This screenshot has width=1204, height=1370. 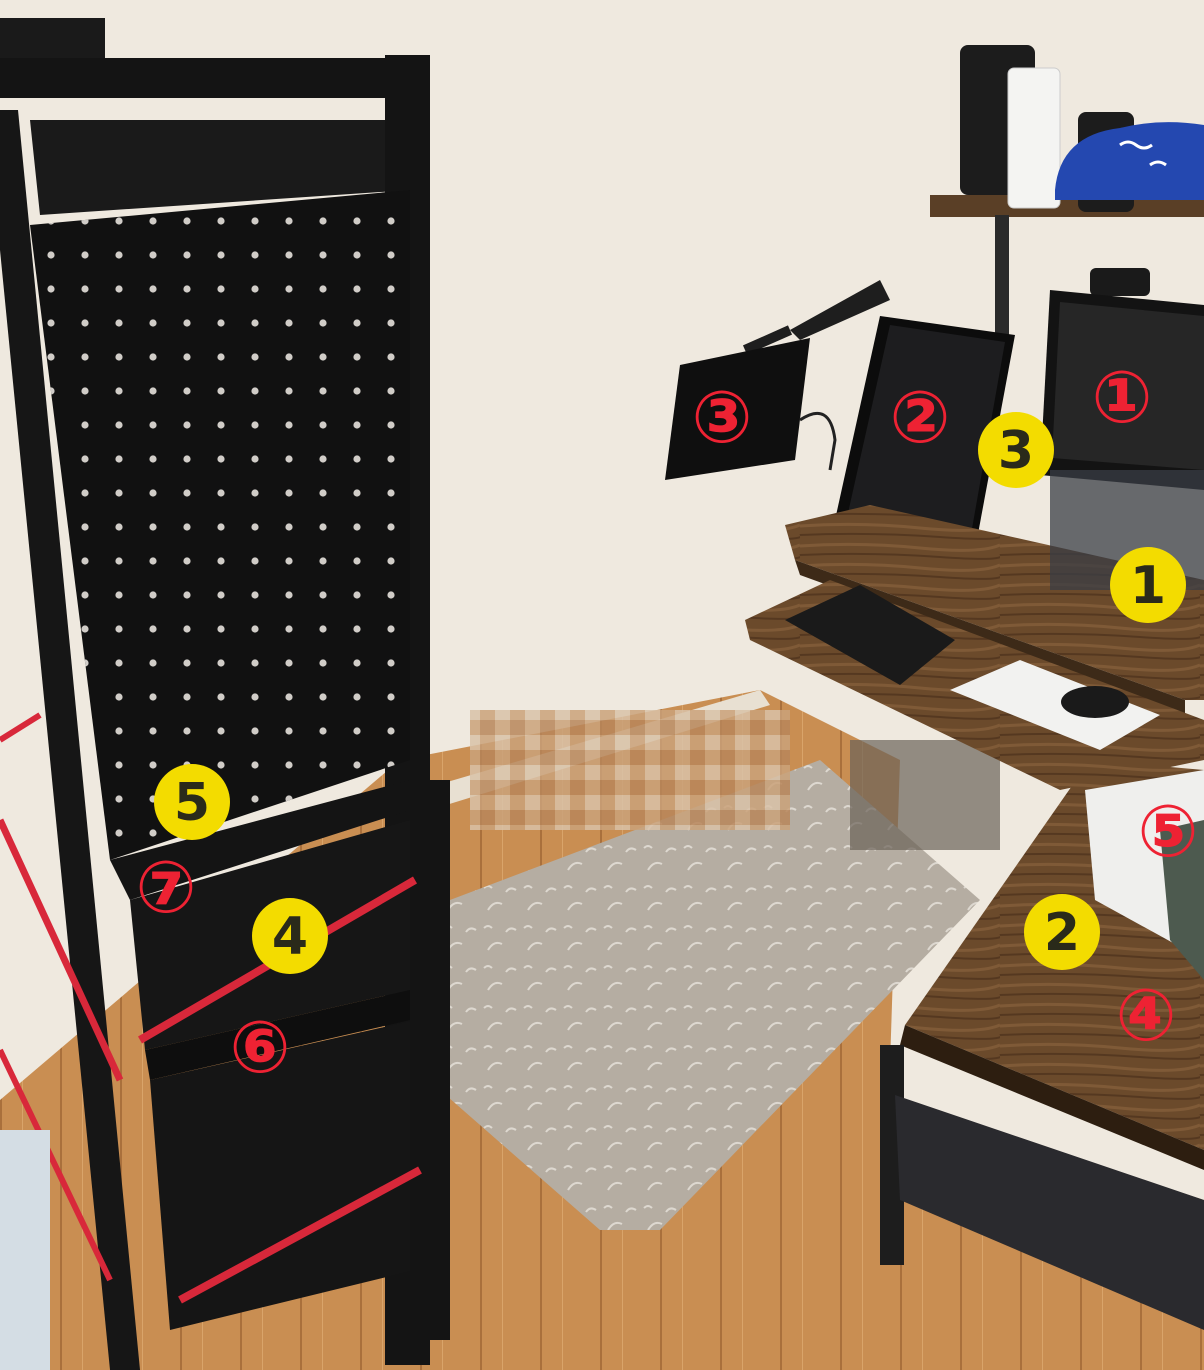 I want to click on yellow-badge-rack-panel: 5, so click(x=192, y=802).